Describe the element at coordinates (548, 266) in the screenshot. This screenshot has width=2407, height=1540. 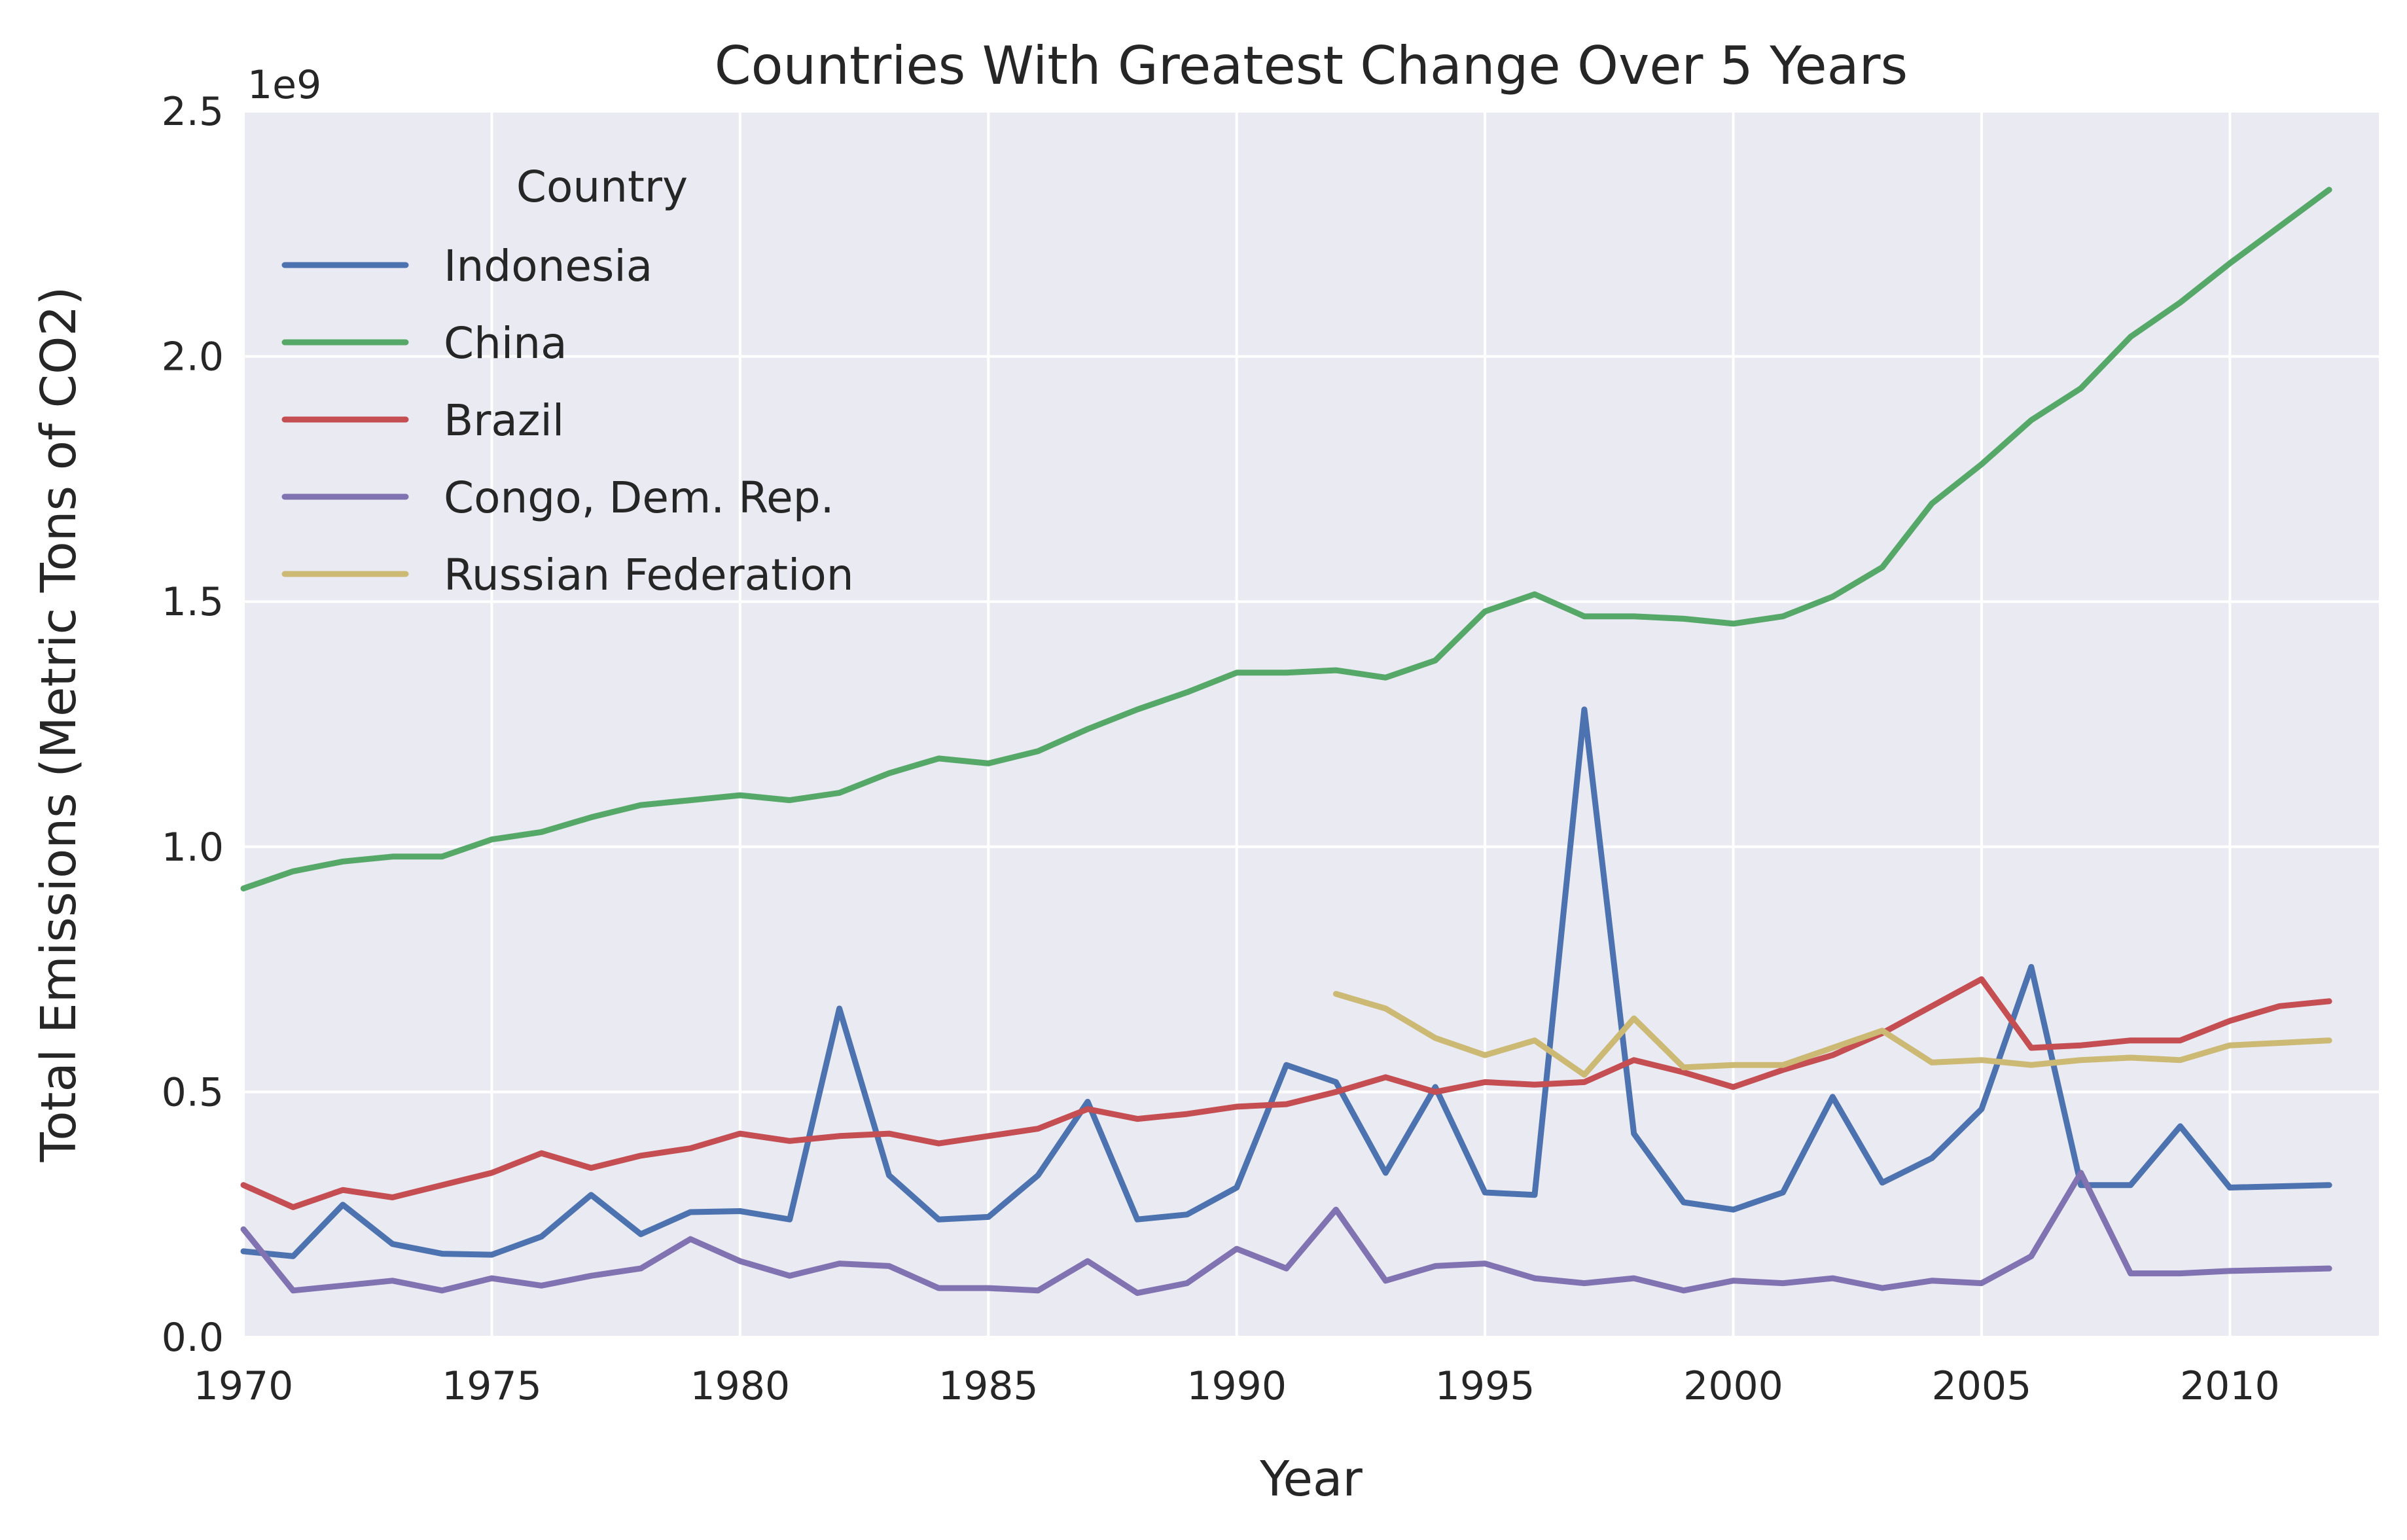
I see `legend-label: Indonesia` at that location.